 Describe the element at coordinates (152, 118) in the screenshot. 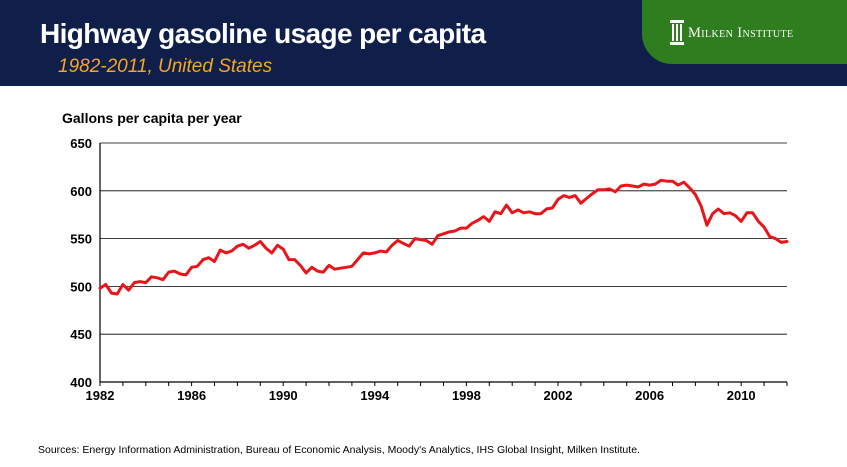

I see `y-axis-label: Gallons per capita per year` at that location.